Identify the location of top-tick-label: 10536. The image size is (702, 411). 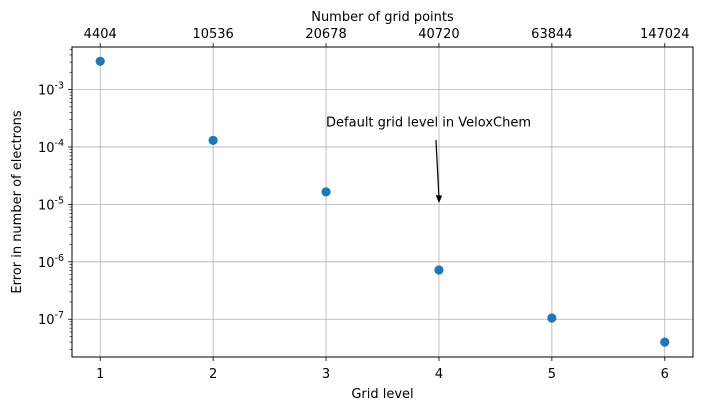
(212, 34).